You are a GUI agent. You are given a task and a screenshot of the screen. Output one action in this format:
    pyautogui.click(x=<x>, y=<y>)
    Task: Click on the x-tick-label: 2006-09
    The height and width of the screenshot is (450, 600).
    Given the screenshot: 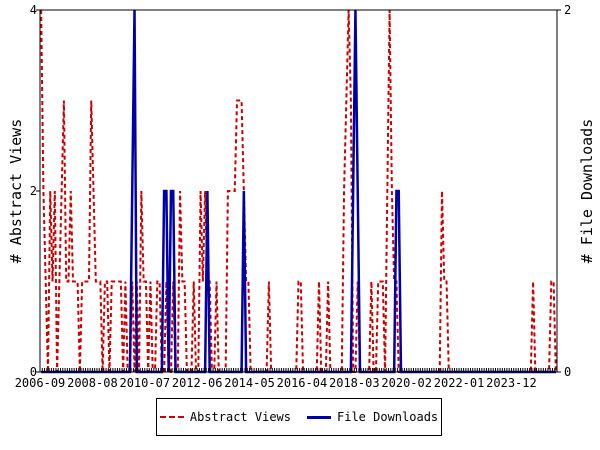 What is the action you would take?
    pyautogui.click(x=40, y=383)
    